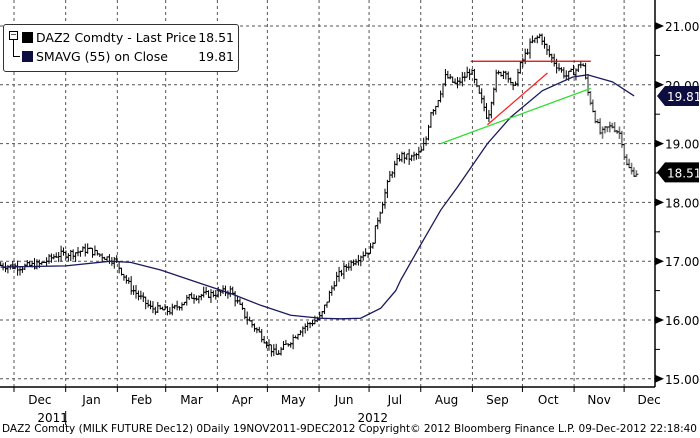 Image resolution: width=700 pixels, height=438 pixels. What do you see at coordinates (116, 37) in the screenshot?
I see `legend-label: DAZ2 Comdty - Last Price` at bounding box center [116, 37].